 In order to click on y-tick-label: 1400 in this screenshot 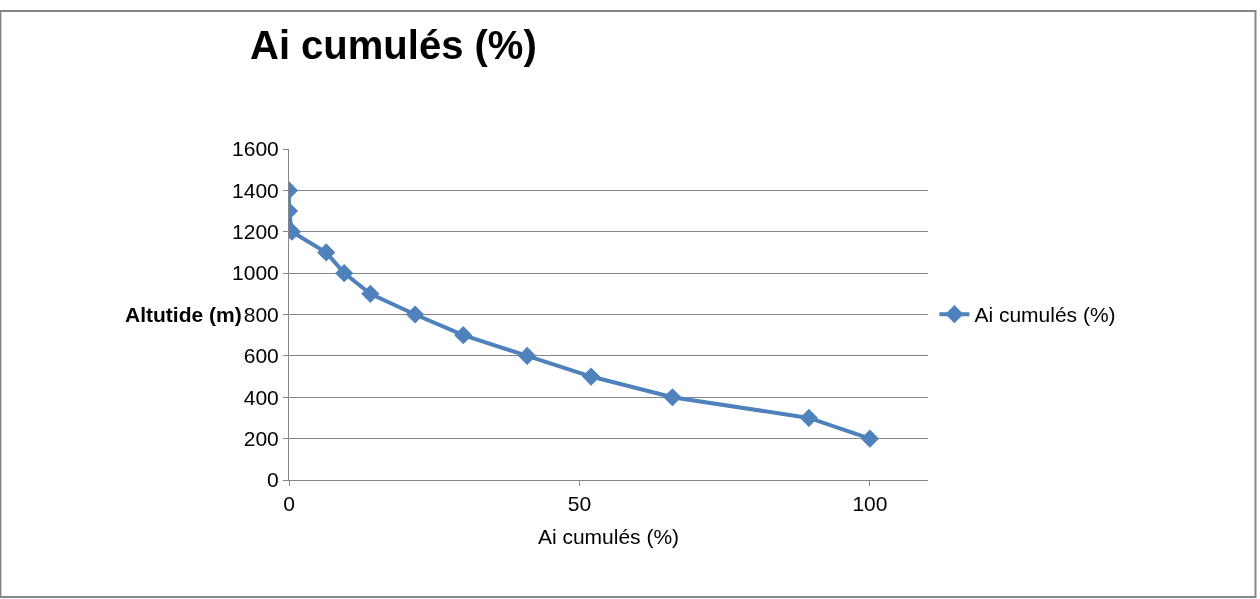, I will do `click(255, 190)`.